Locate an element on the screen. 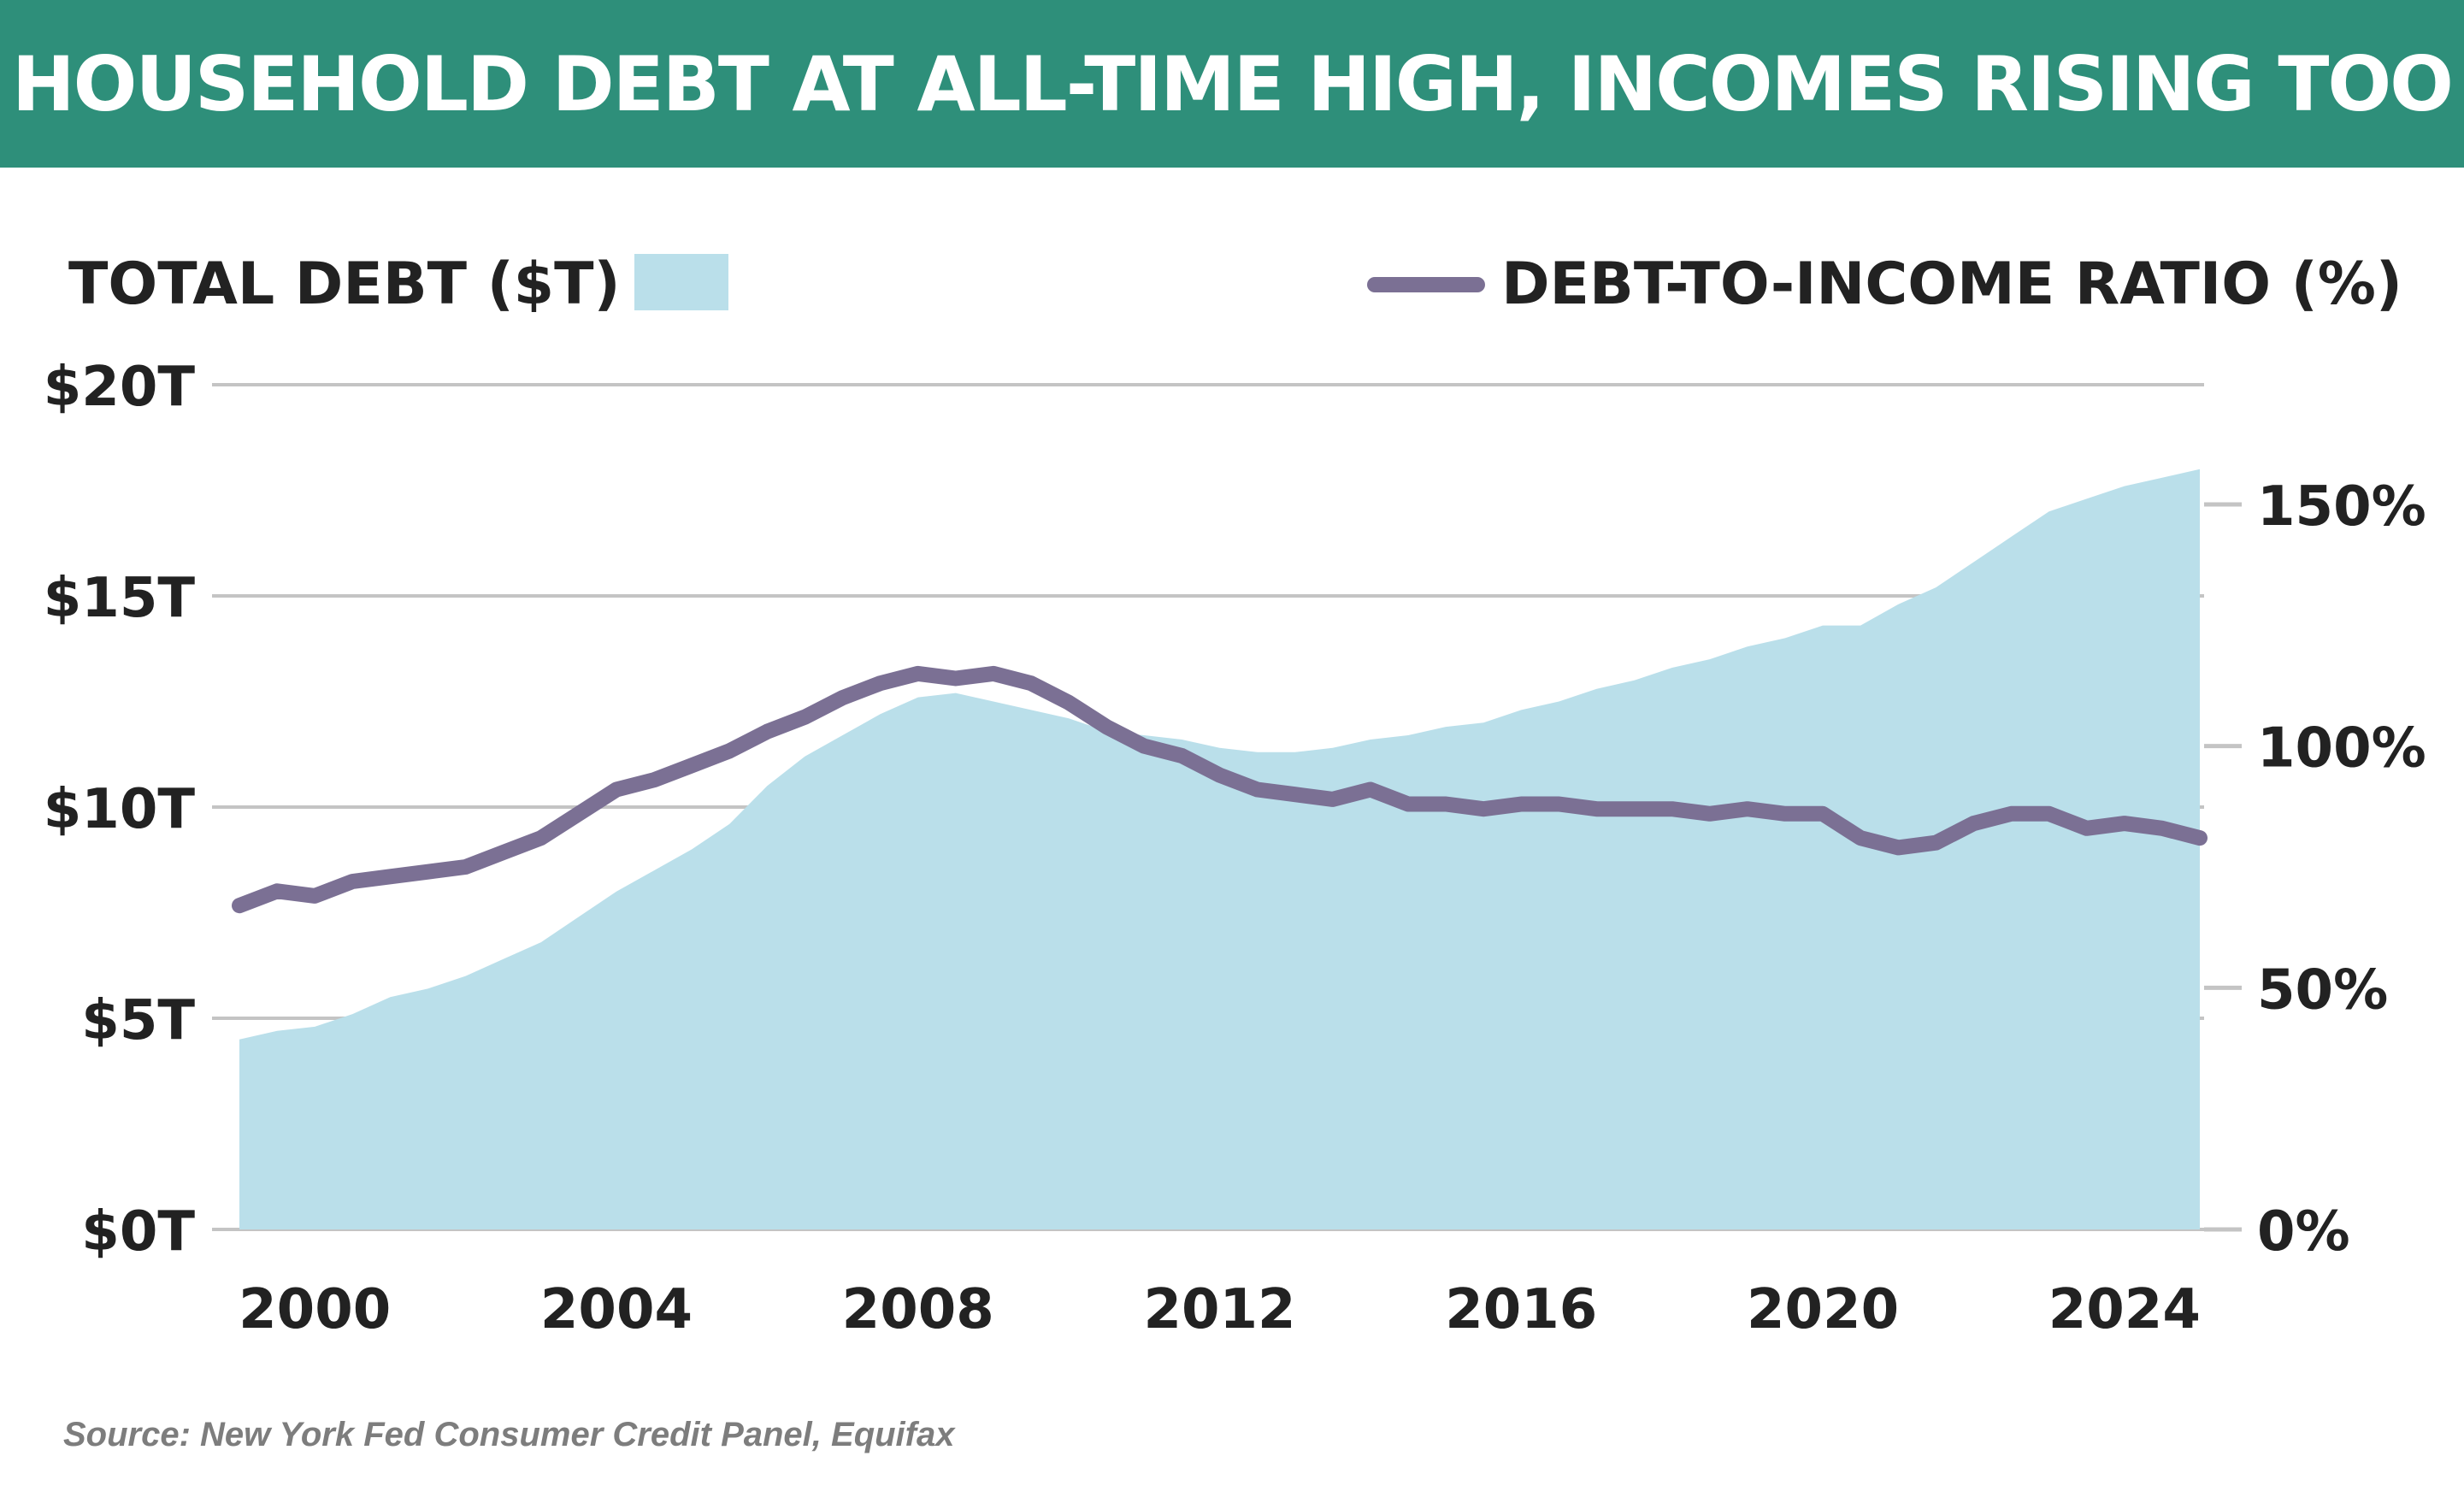 This screenshot has width=2464, height=1509. y-right-tick-label: 0% is located at coordinates (2303, 1232).